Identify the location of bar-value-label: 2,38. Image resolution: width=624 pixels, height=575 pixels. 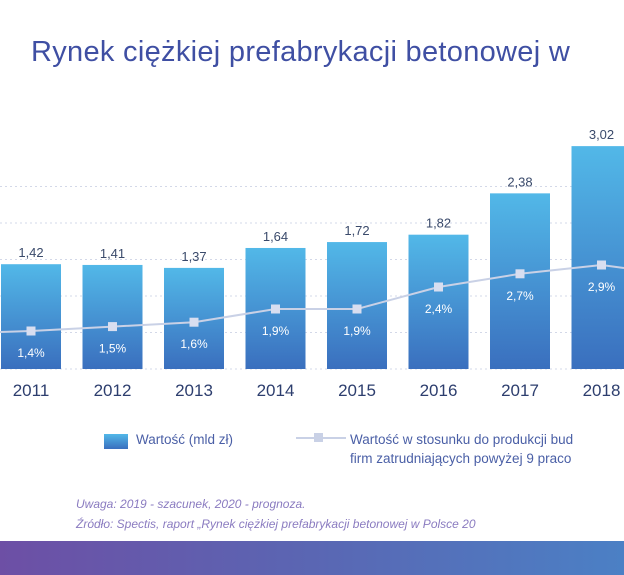
(519, 181).